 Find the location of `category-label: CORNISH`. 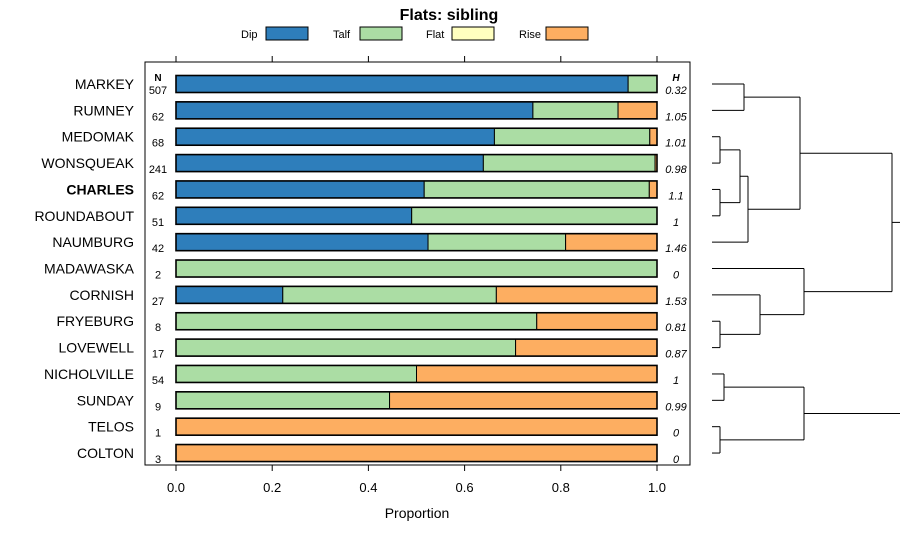

category-label: CORNISH is located at coordinates (101, 295).